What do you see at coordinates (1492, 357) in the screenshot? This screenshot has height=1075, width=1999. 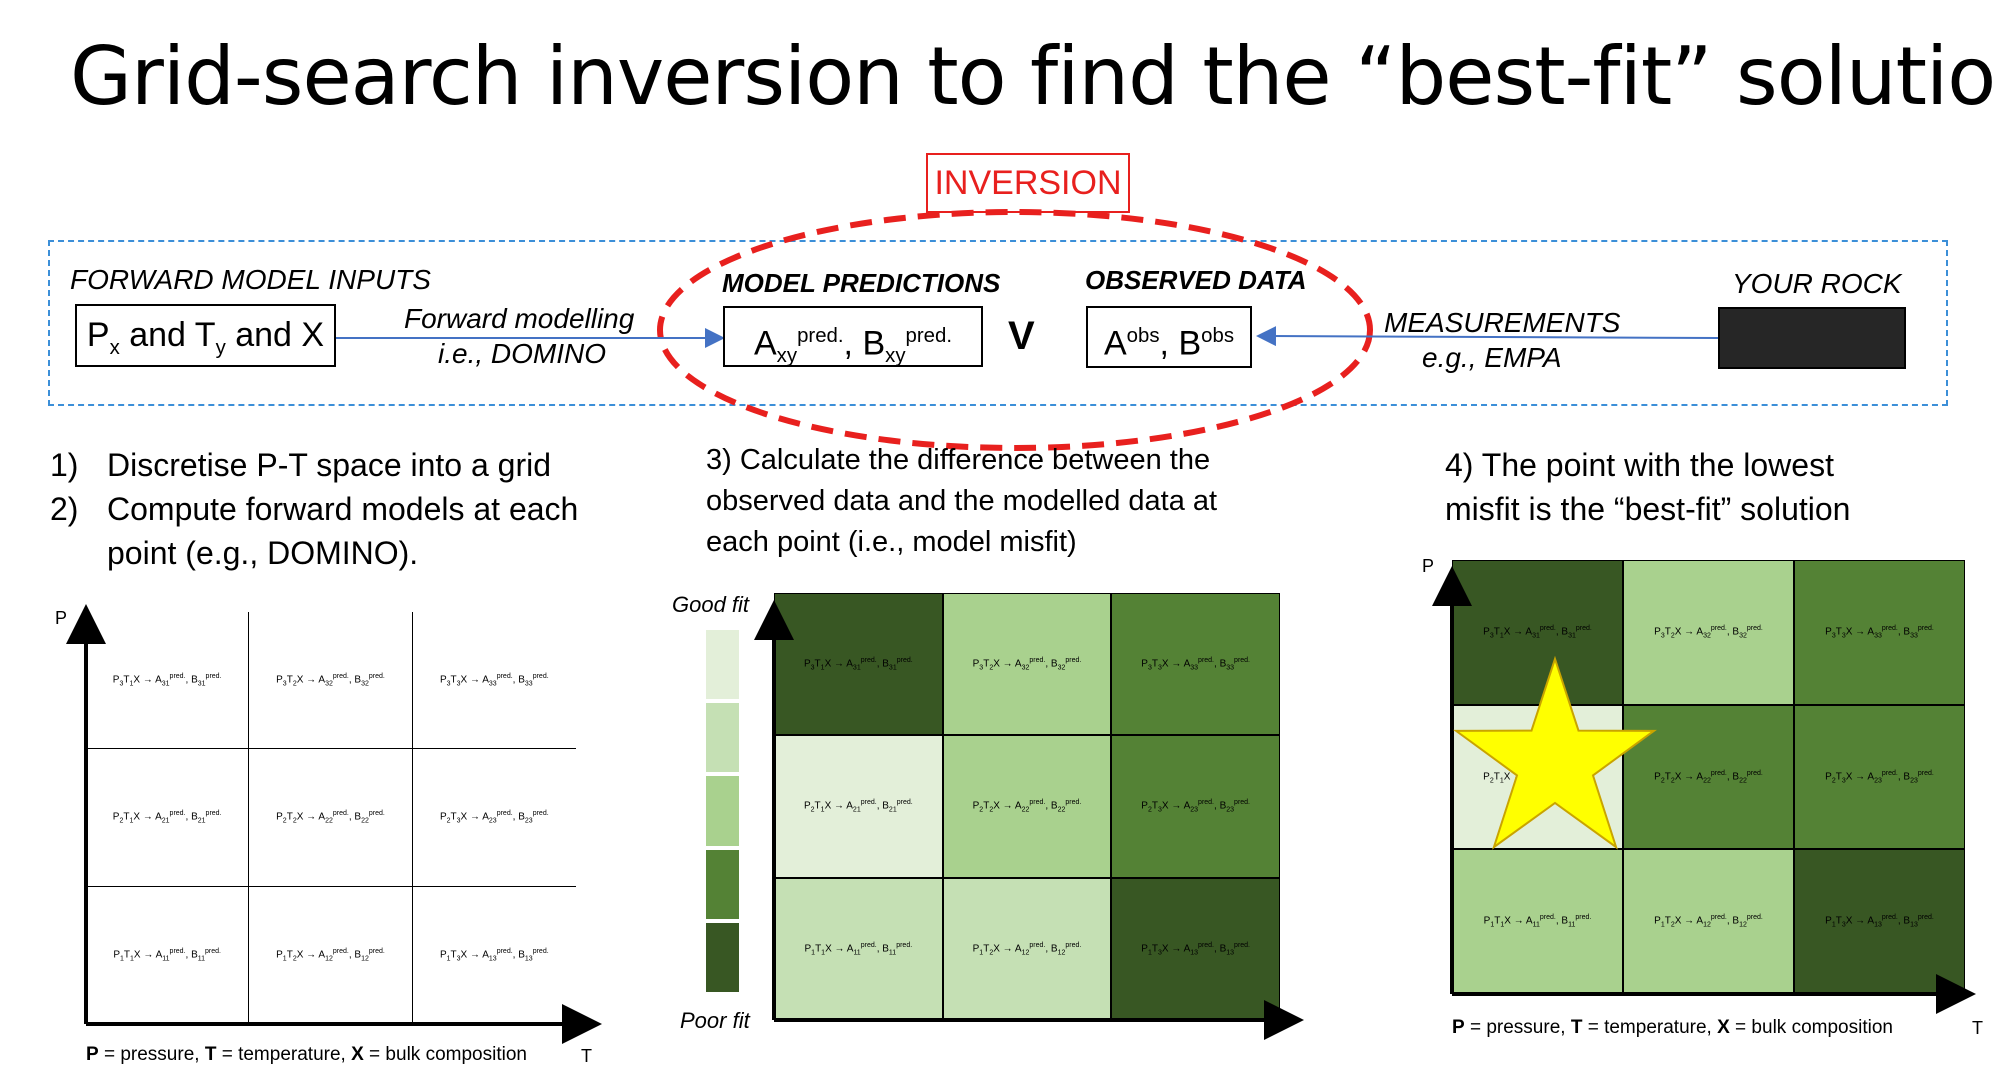 I see `measurements-label-2: e.g., EMPA` at bounding box center [1492, 357].